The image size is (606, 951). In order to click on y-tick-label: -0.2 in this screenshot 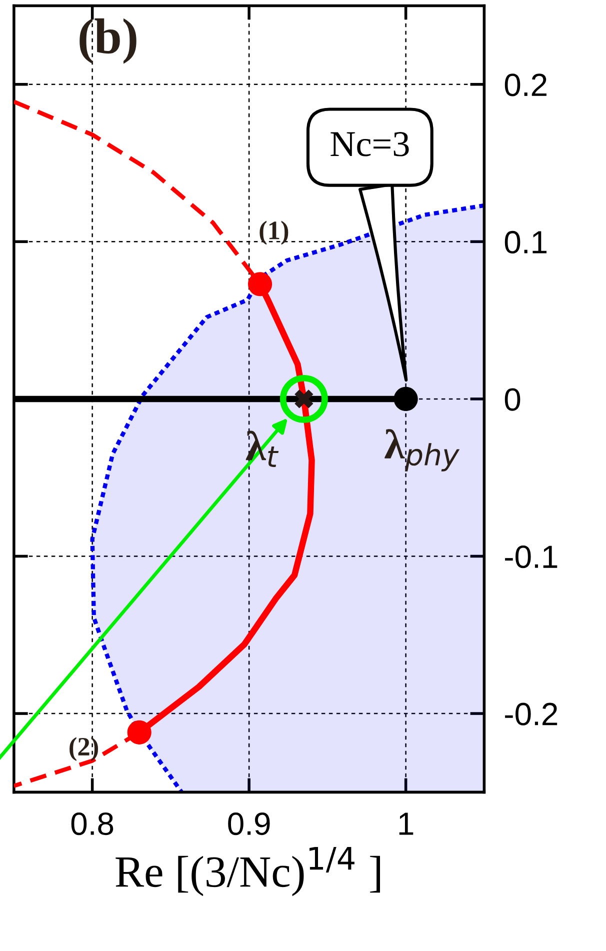, I will do `click(531, 714)`.